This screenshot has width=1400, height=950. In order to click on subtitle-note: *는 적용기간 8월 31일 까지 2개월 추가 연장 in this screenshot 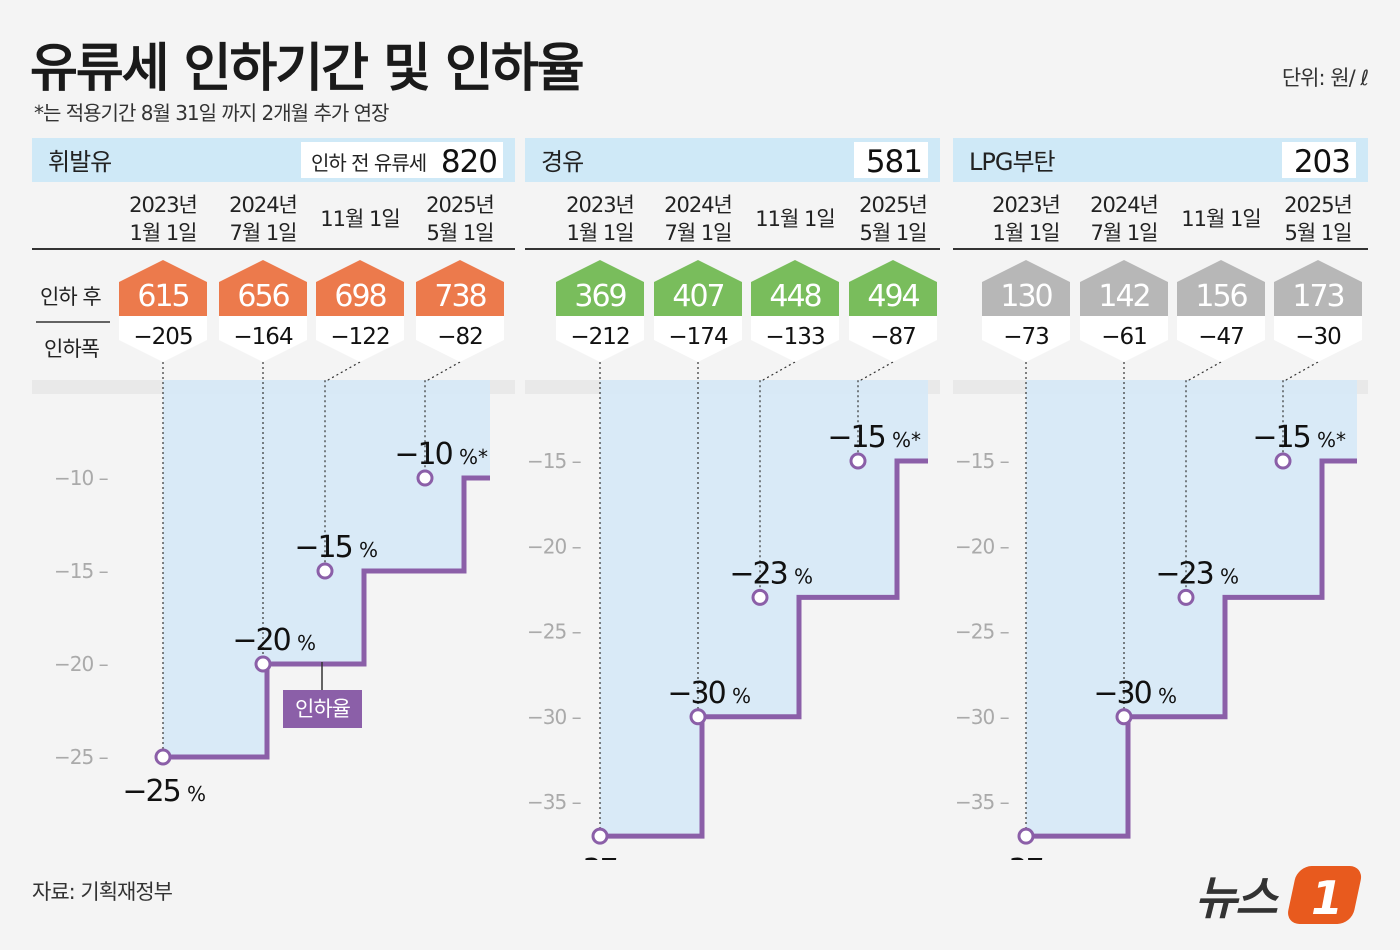, I will do `click(211, 113)`.